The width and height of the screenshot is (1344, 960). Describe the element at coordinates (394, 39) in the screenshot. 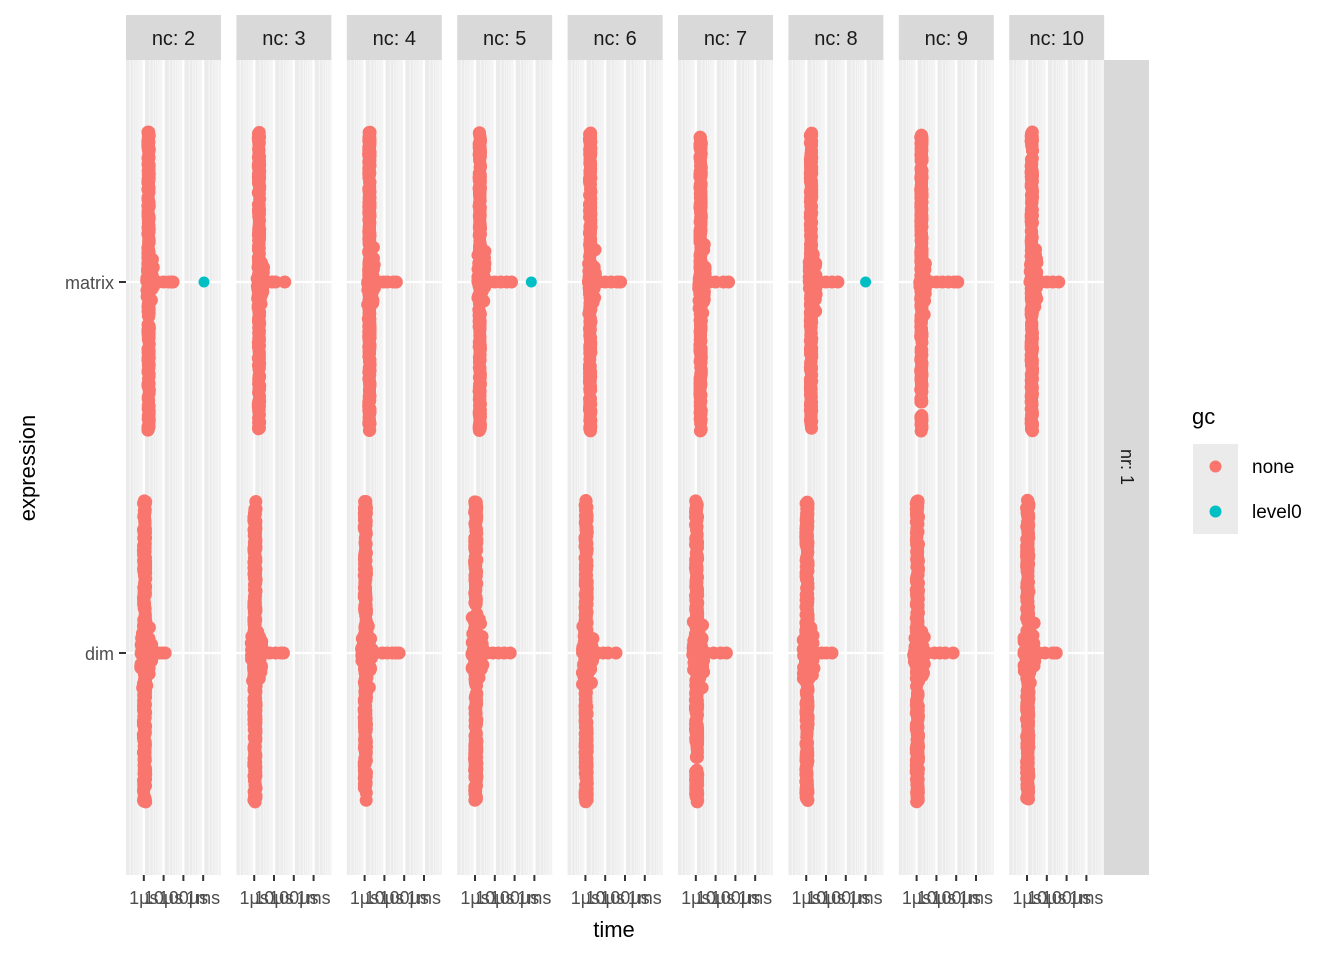

I see `facet-column-label: nc: 4` at that location.